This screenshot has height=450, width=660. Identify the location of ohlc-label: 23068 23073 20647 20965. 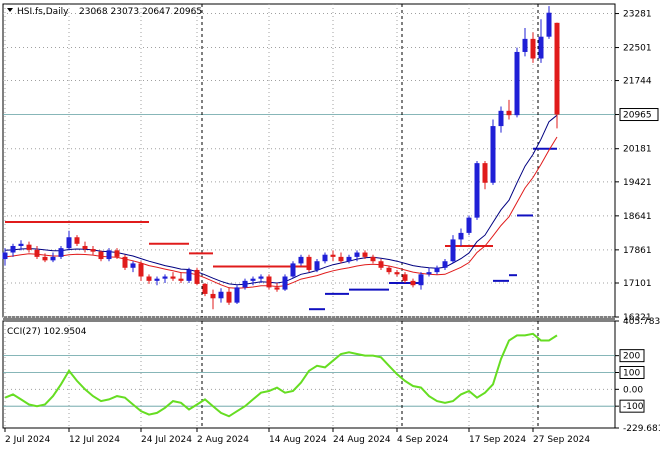
(140, 12).